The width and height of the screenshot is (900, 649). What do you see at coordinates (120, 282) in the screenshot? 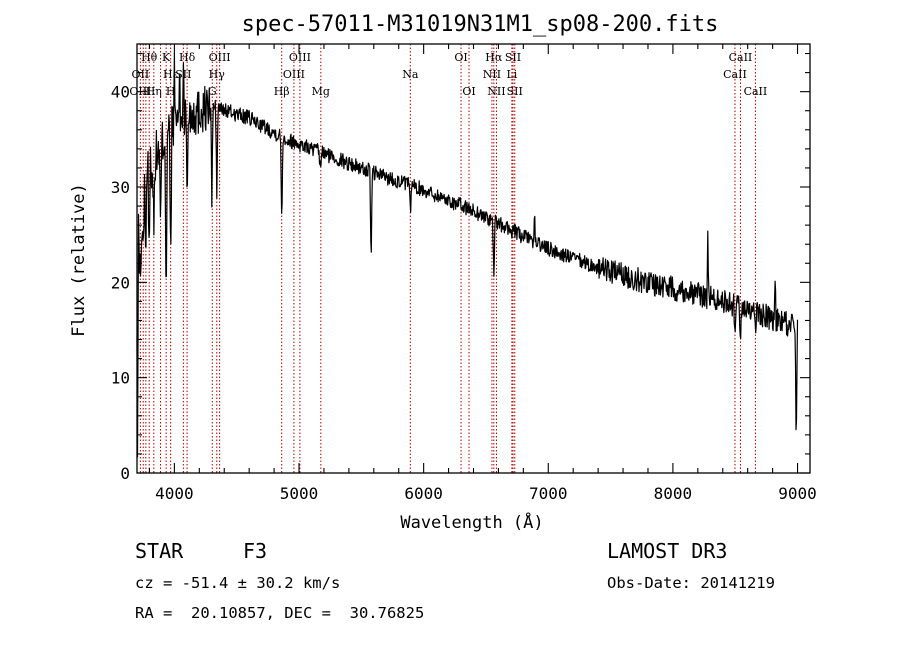
I see `y-tick-label: 20` at bounding box center [120, 282].